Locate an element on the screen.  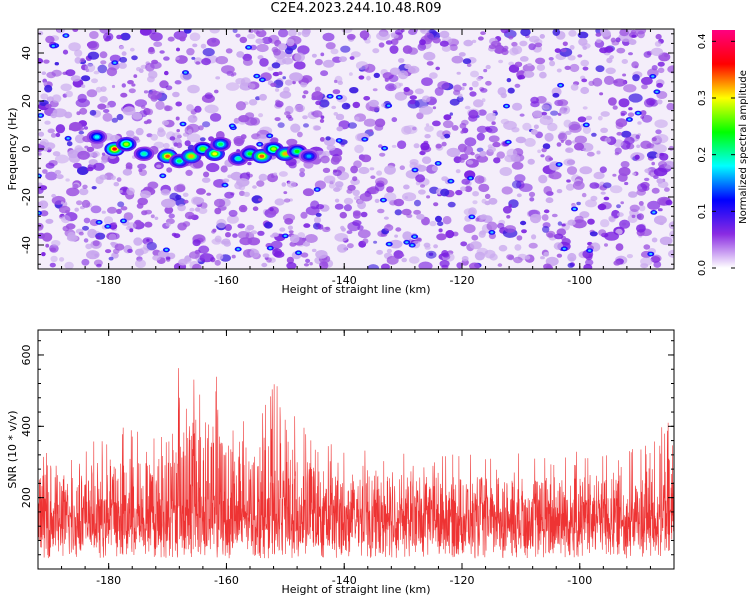
heatmap-y-tick-label: -20 is located at coordinates (26, 197).